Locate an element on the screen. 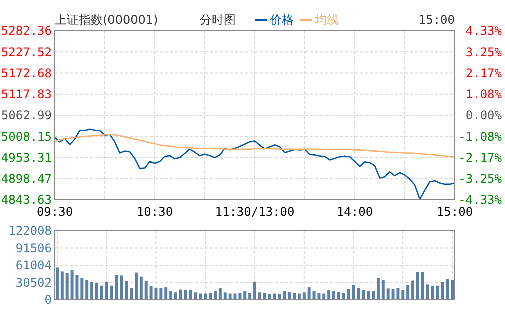  y2-tick-label: -1.08% is located at coordinates (480, 137).